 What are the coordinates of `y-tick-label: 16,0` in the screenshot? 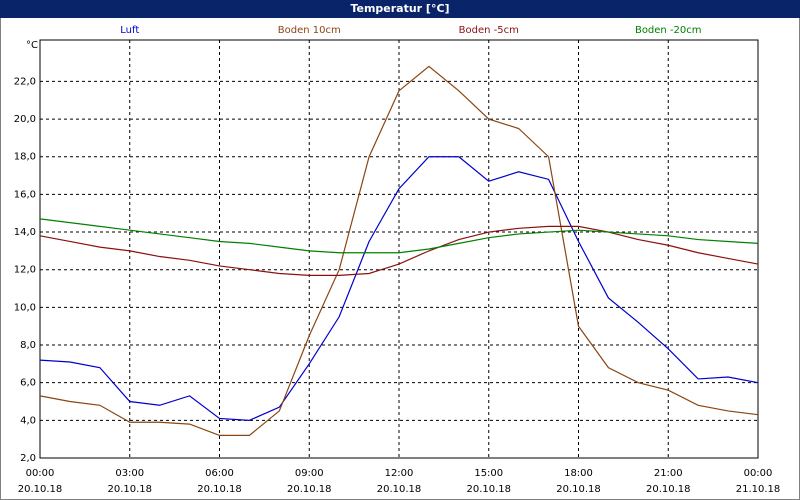 It's located at (25, 194).